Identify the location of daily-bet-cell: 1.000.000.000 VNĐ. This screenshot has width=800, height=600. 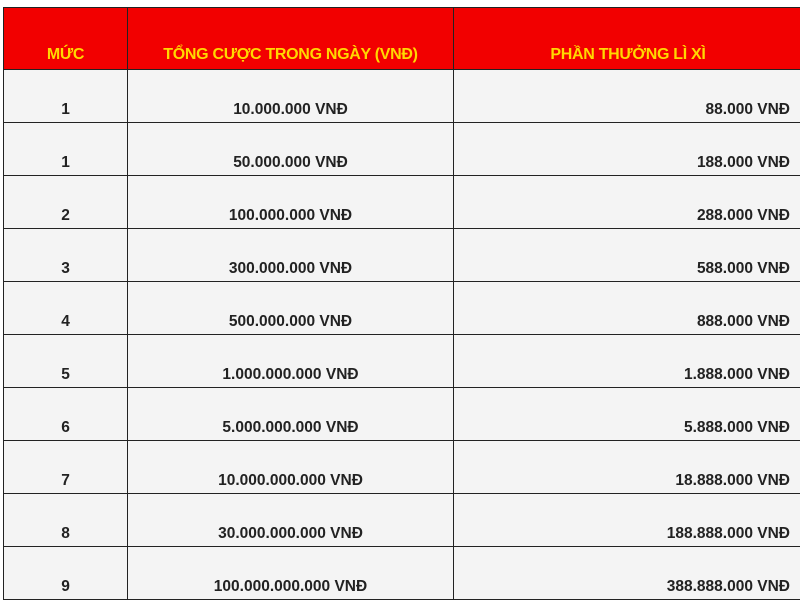
(291, 361).